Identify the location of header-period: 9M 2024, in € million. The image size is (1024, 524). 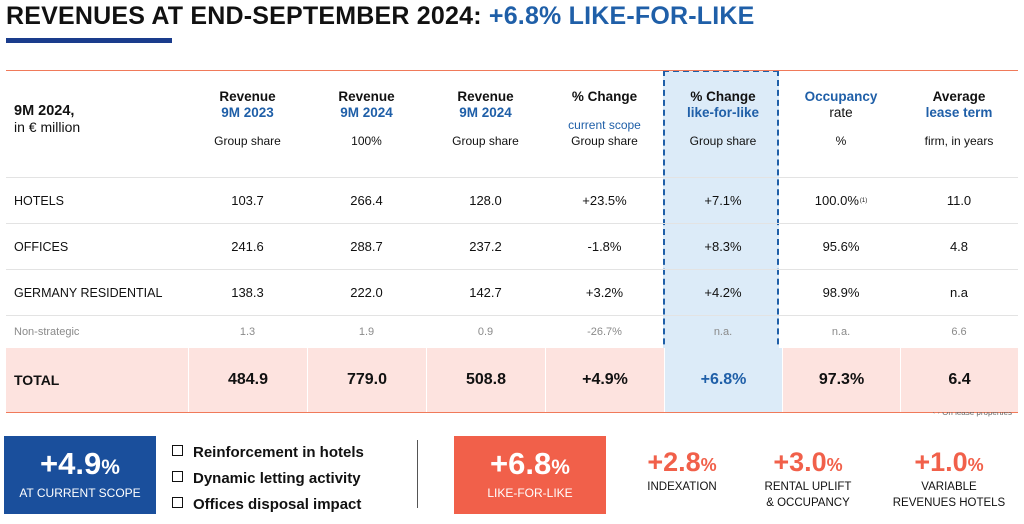
(97, 124).